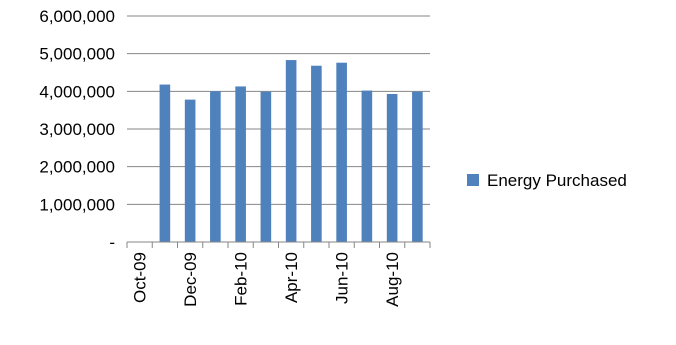  What do you see at coordinates (77, 91) in the screenshot?
I see `y-tick-label-4: 4,000,000` at bounding box center [77, 91].